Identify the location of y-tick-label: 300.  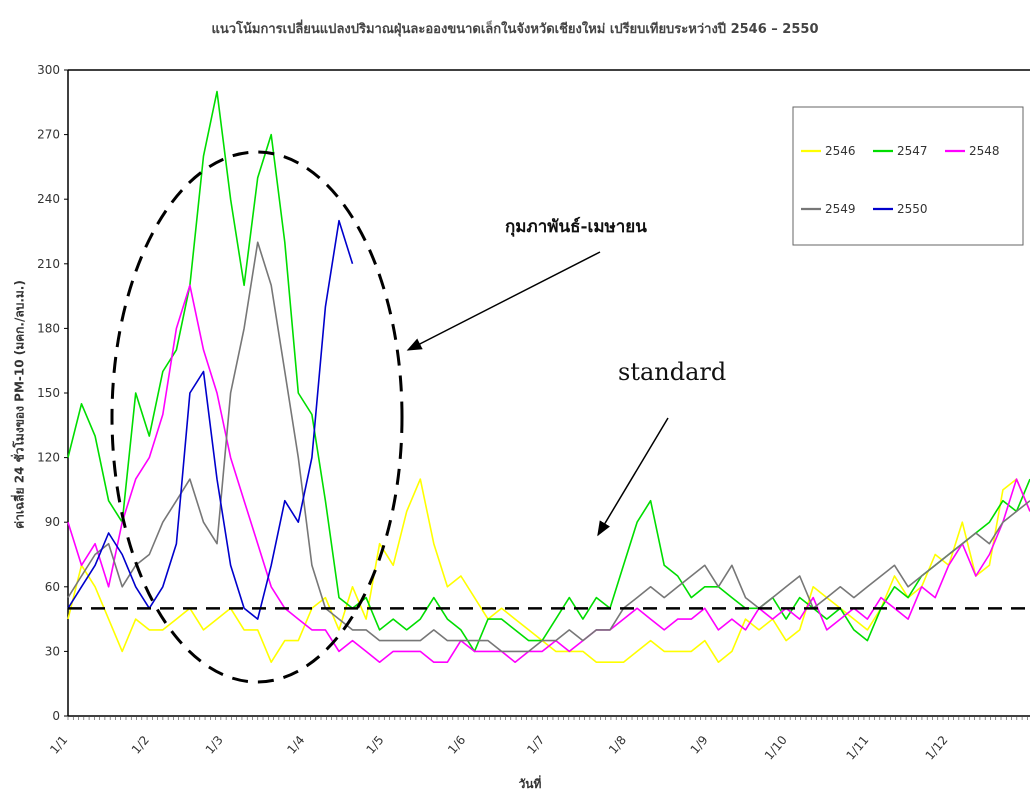
(48, 70).